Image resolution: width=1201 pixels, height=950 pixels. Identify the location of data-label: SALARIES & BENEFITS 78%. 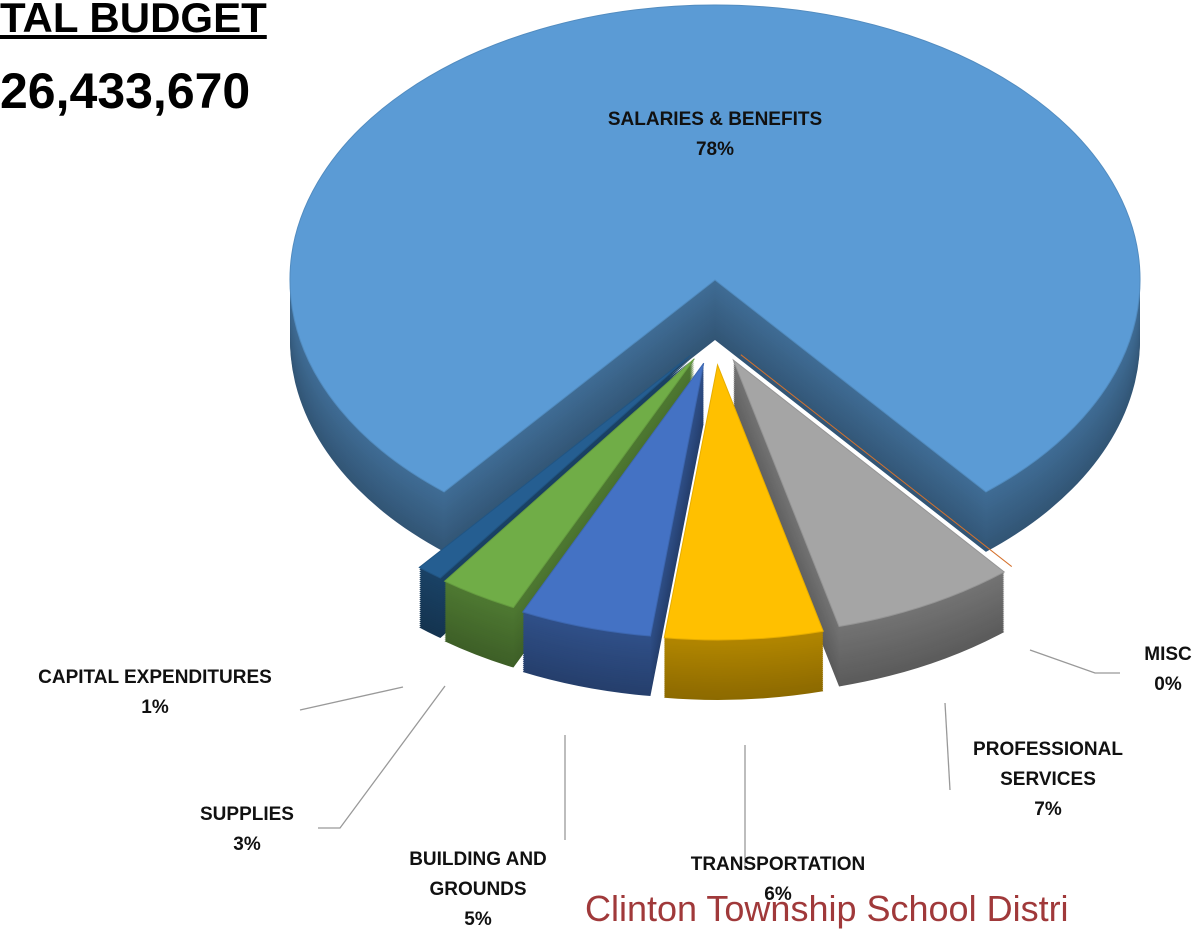
(715, 135).